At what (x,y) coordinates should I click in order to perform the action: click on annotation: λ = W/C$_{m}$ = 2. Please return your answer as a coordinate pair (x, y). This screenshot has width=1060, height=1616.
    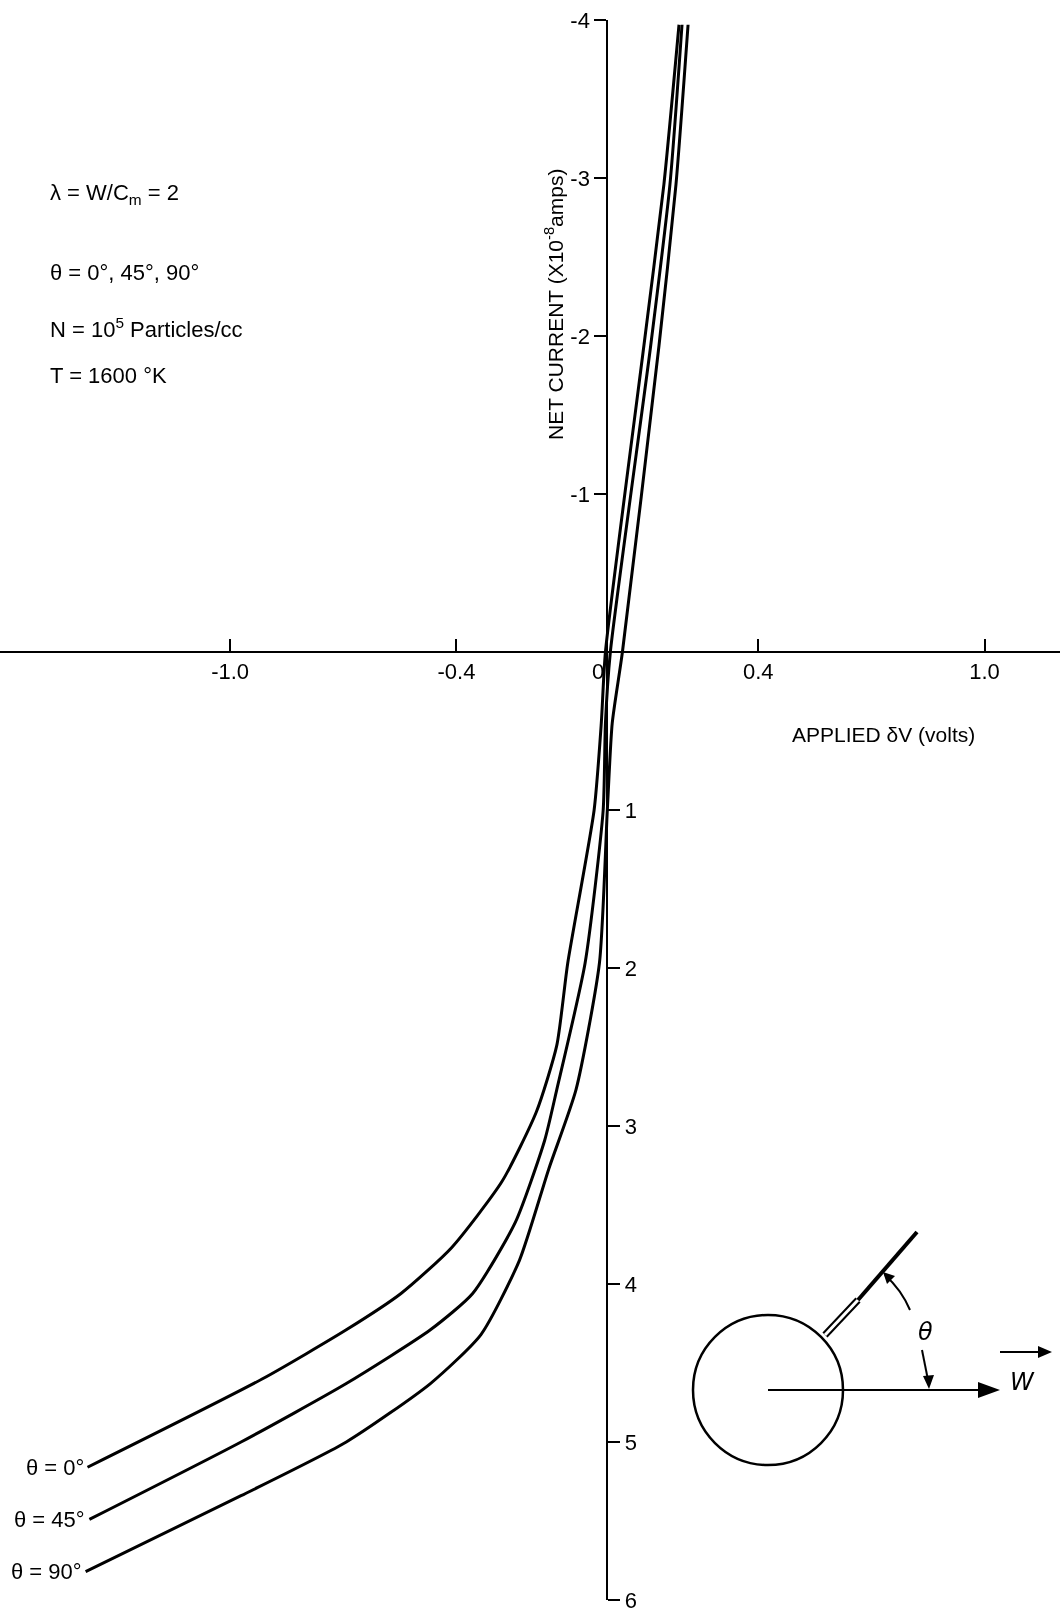
    Looking at the image, I should click on (114, 194).